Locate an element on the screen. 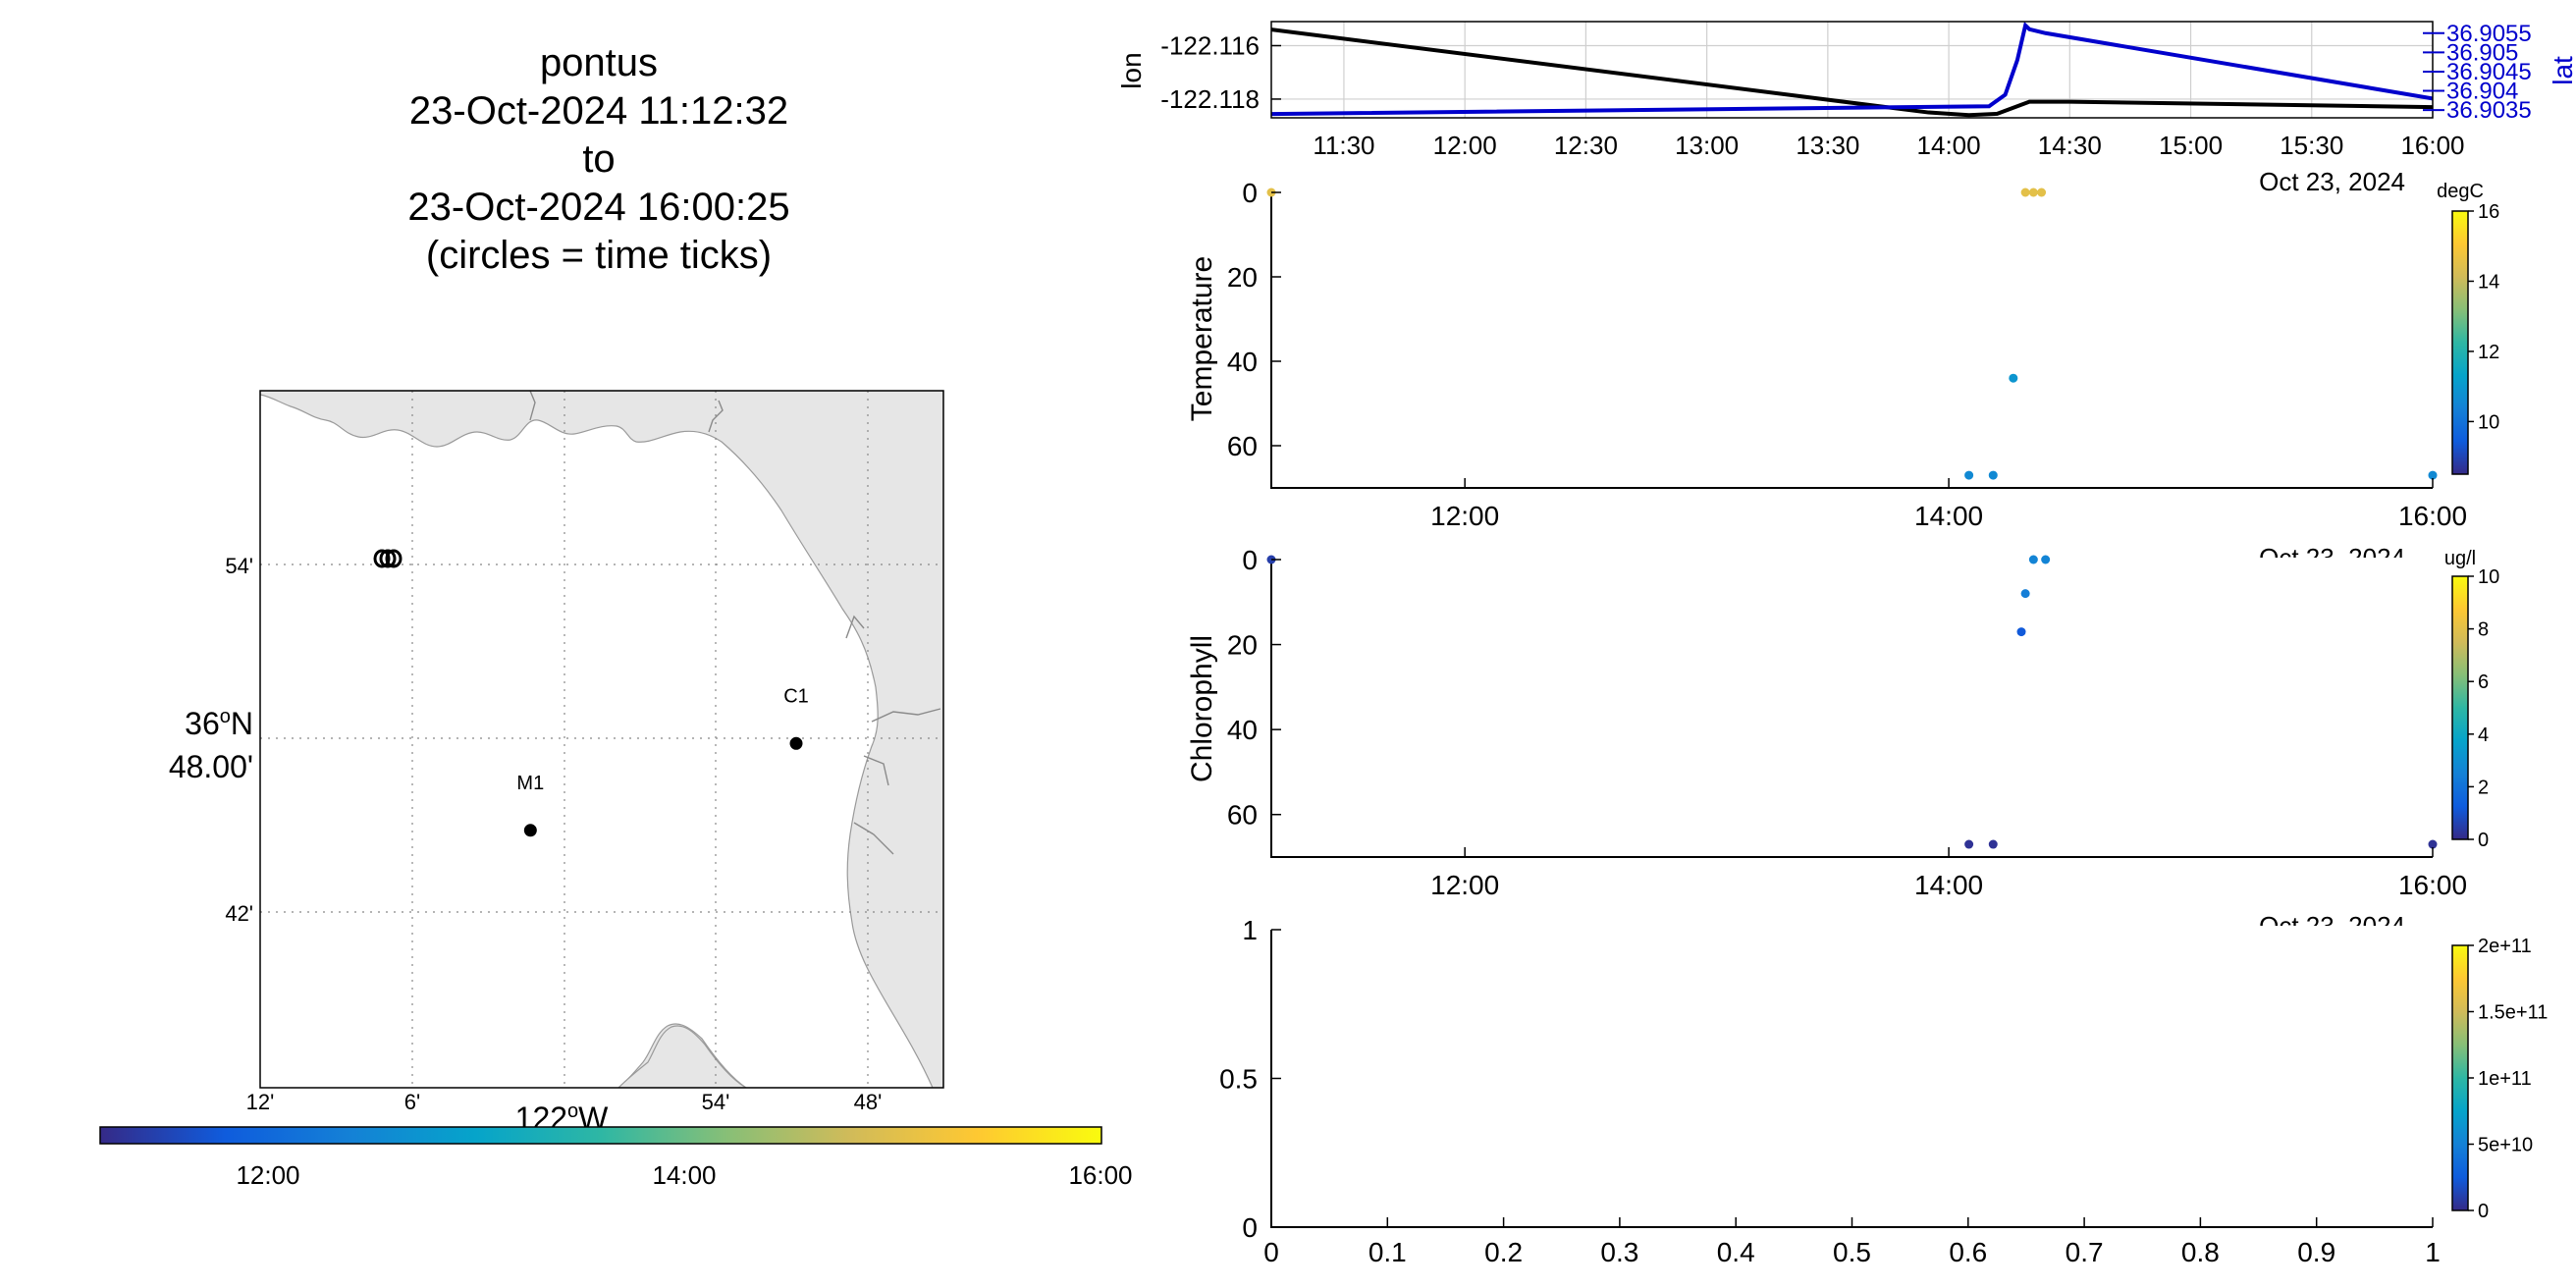  title-platform: pontus is located at coordinates (599, 62).